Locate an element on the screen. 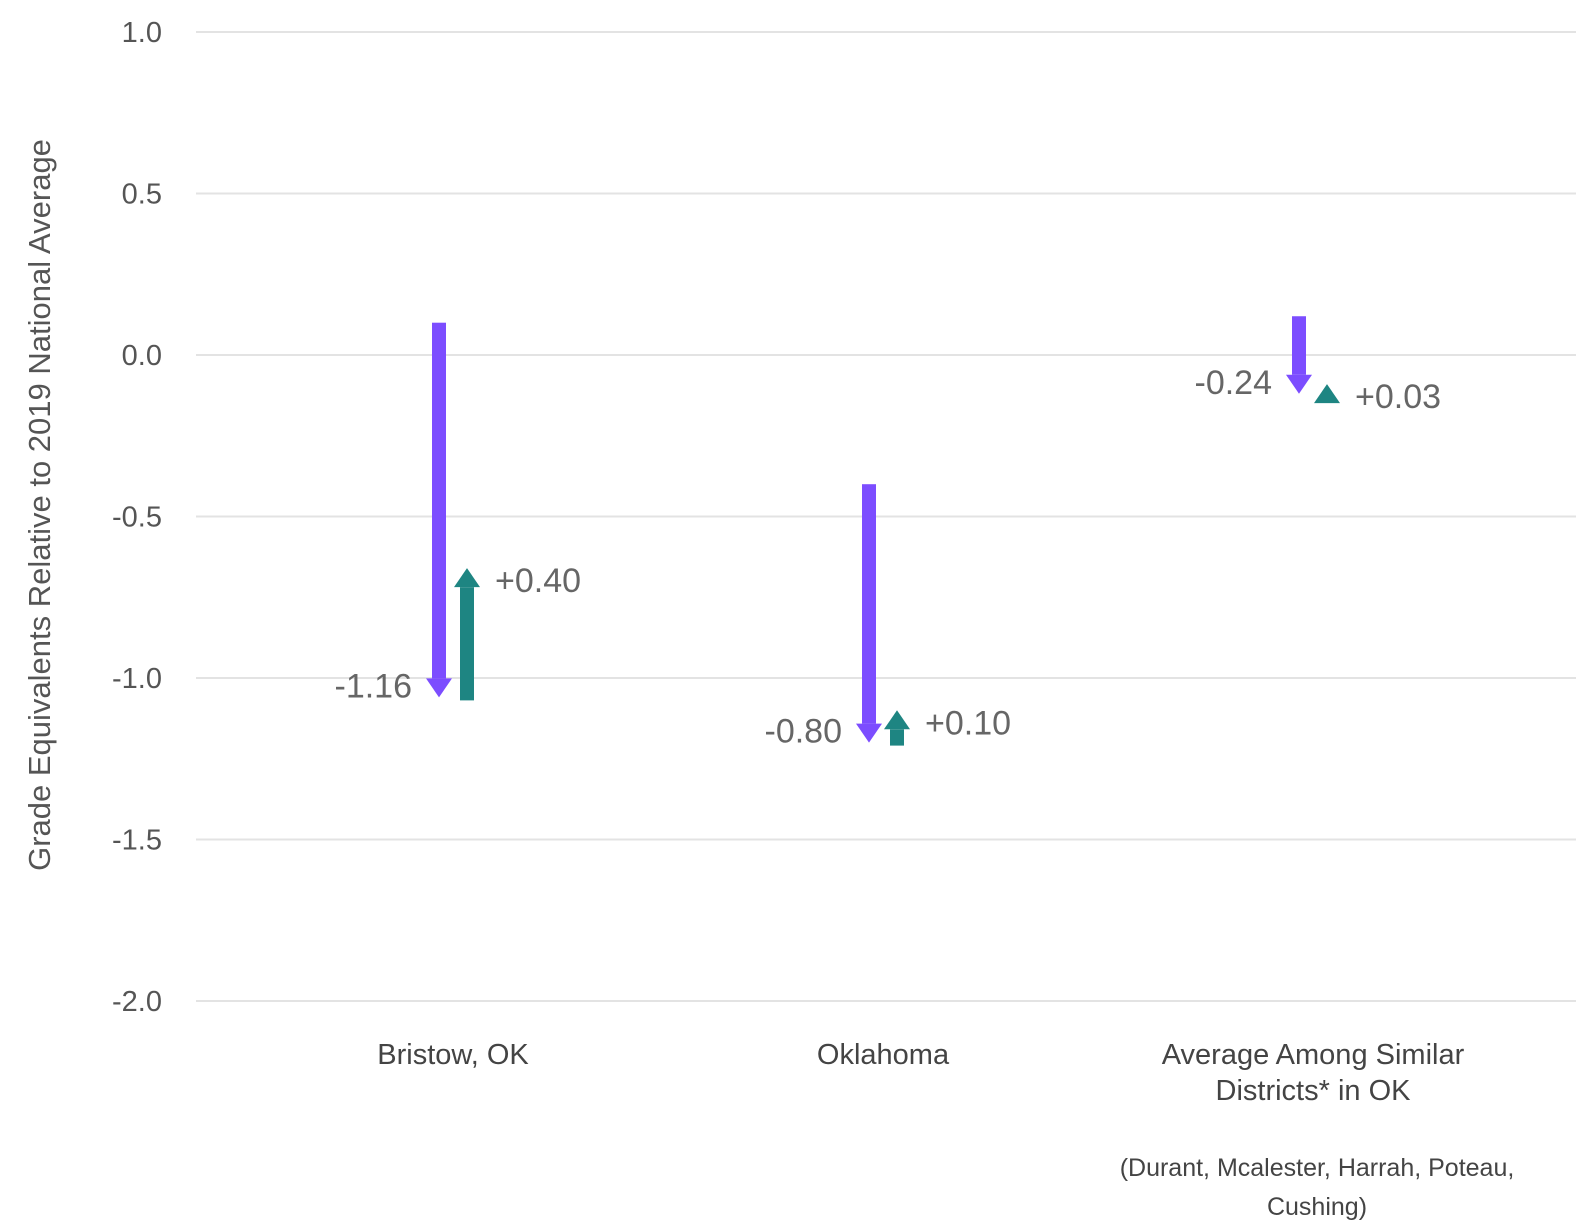 This screenshot has width=1576, height=1231. decline-label: -0.24 is located at coordinates (1234, 383).